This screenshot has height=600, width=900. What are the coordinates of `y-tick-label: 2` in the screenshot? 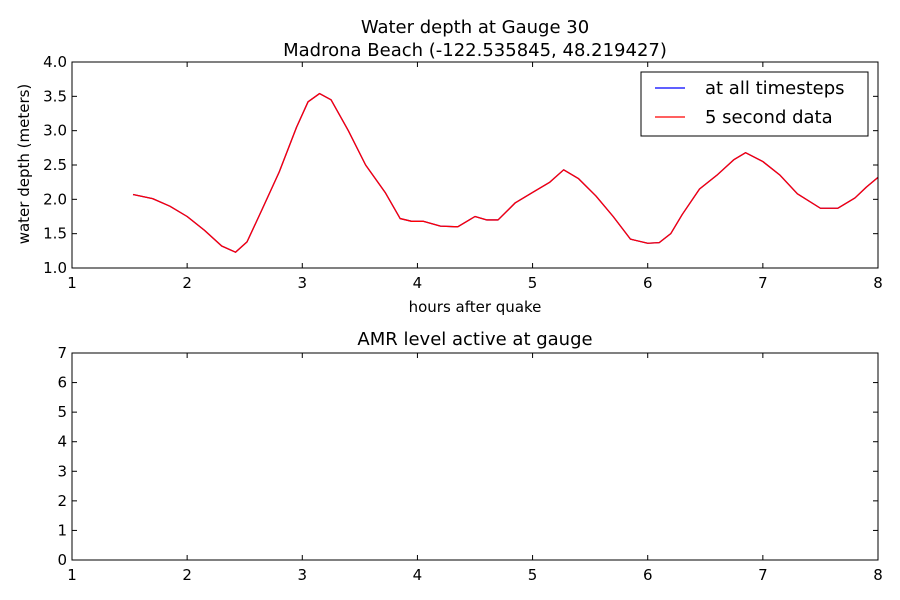 It's located at (62, 501).